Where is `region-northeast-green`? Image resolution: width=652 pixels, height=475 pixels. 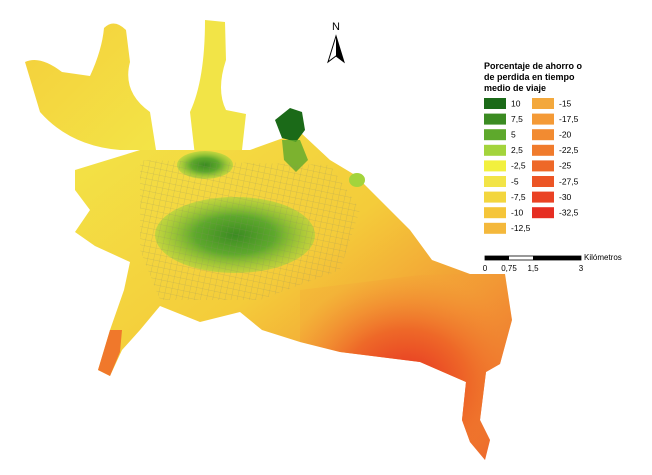
region-northeast-green is located at coordinates (290, 125).